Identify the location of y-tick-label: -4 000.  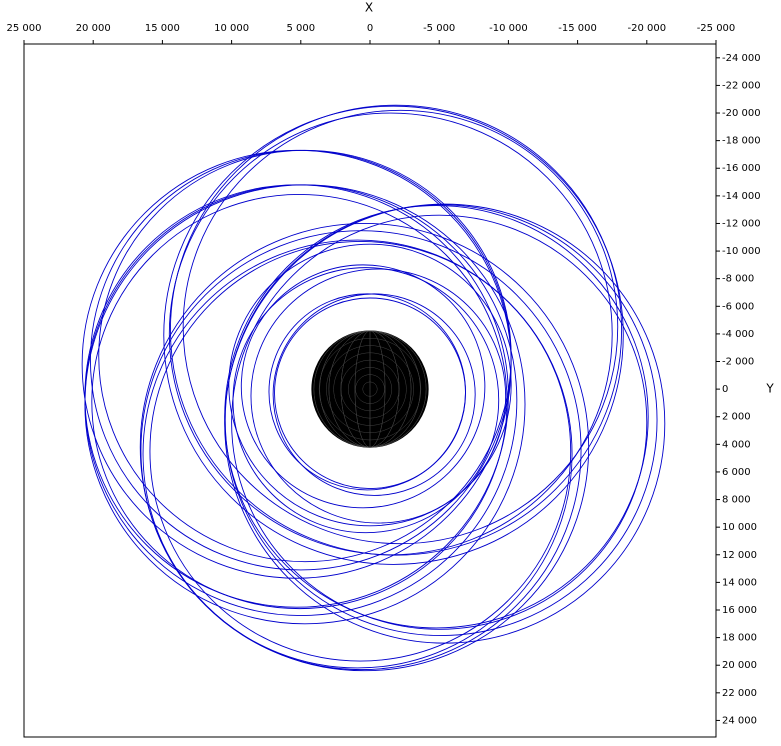
(738, 334).